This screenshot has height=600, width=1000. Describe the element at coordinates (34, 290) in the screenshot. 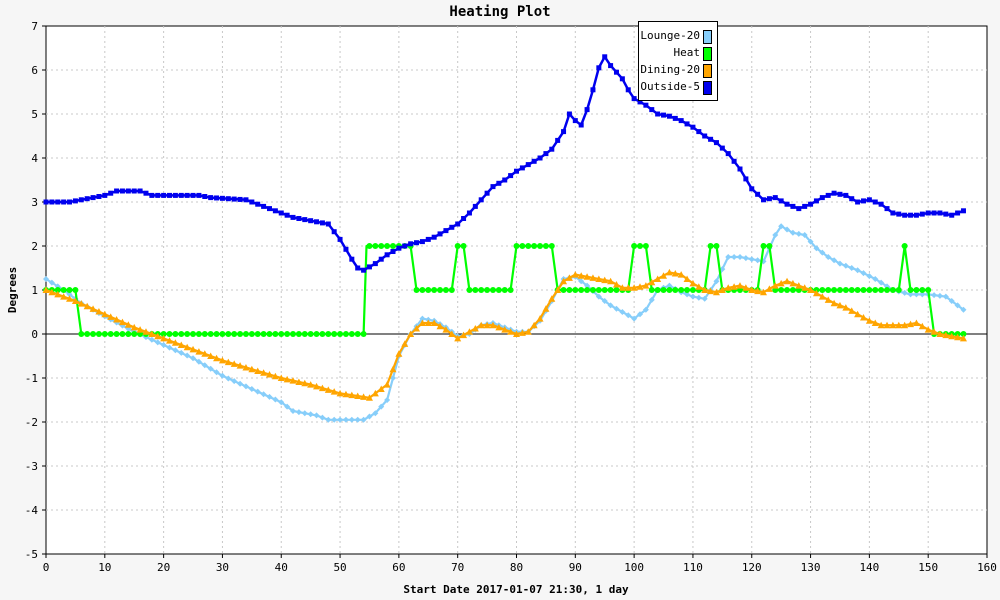

I see `y-tick-label: 1` at that location.